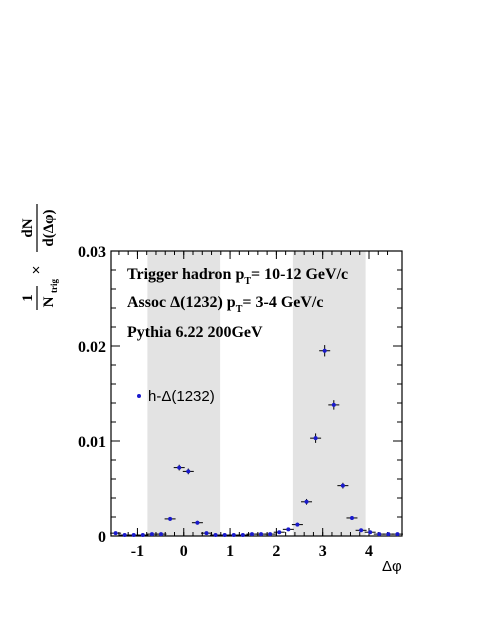 The height and width of the screenshot is (627, 485). What do you see at coordinates (184, 551) in the screenshot?
I see `x-tick-label: 0` at bounding box center [184, 551].